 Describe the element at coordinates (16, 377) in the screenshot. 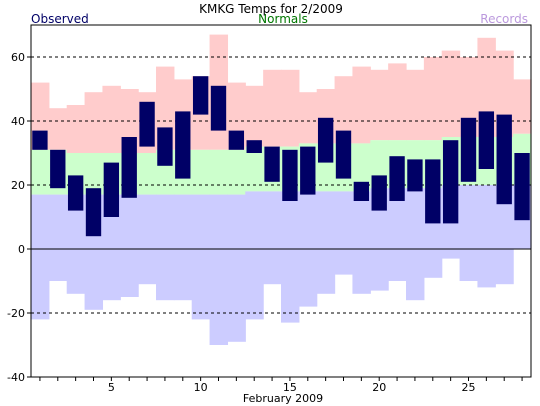

I see `y-tick-label--40: -40` at that location.